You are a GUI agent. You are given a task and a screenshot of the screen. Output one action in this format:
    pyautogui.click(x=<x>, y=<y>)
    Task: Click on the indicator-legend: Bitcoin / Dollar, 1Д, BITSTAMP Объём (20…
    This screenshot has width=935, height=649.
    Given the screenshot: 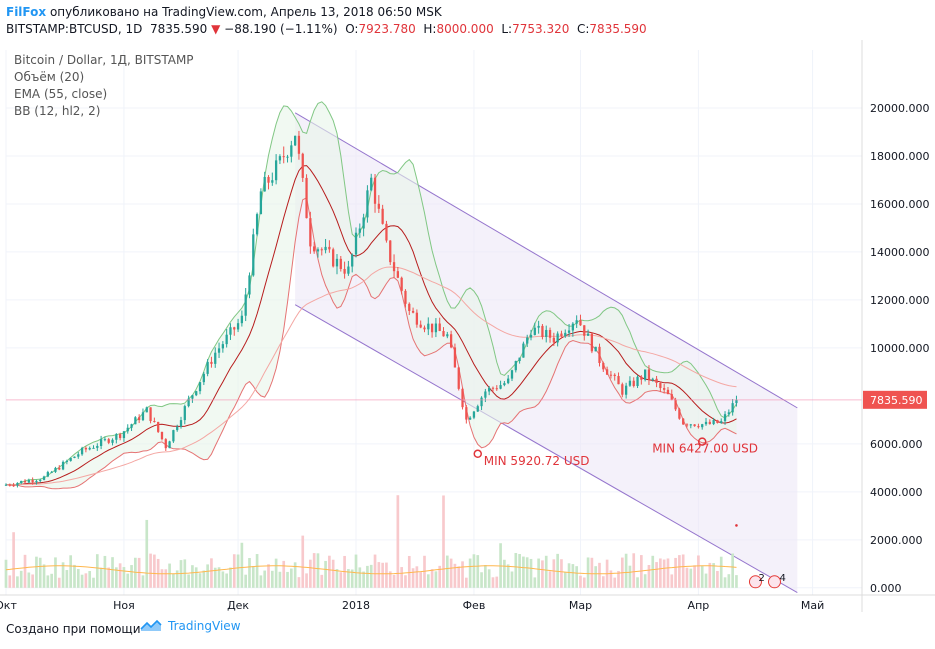 What is the action you would take?
    pyautogui.click(x=104, y=85)
    